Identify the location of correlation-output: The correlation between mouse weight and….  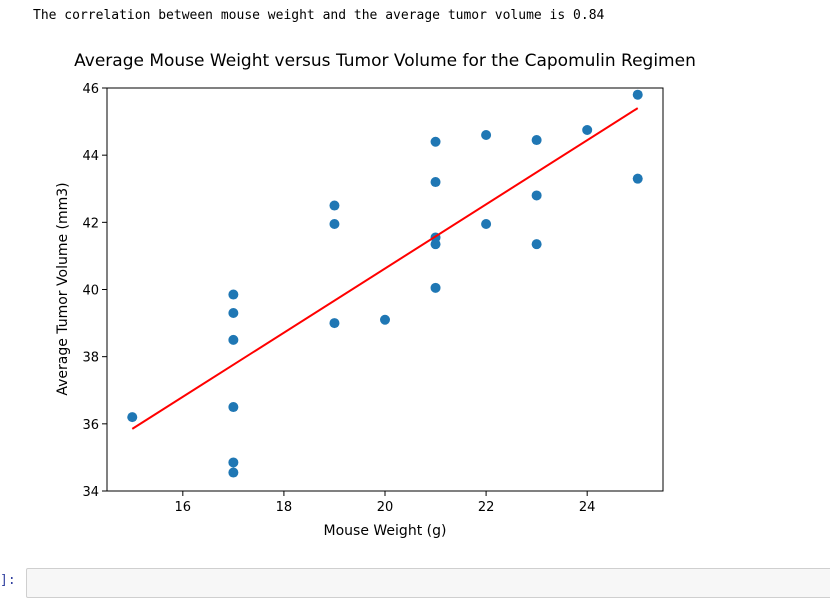
(319, 15).